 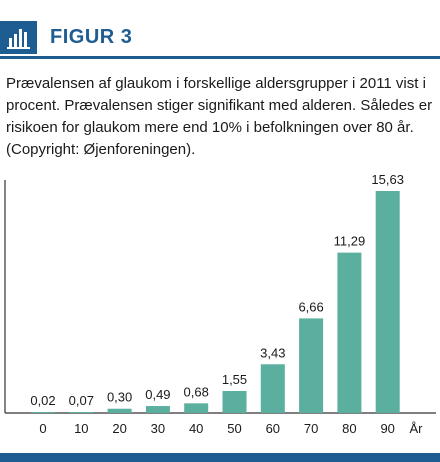 What do you see at coordinates (273, 428) in the screenshot?
I see `x-tick-label: 60` at bounding box center [273, 428].